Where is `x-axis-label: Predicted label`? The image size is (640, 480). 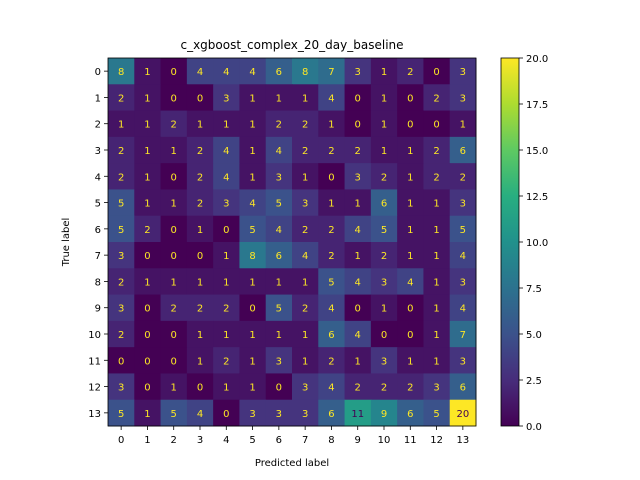
x-axis-label: Predicted label is located at coordinates (292, 463).